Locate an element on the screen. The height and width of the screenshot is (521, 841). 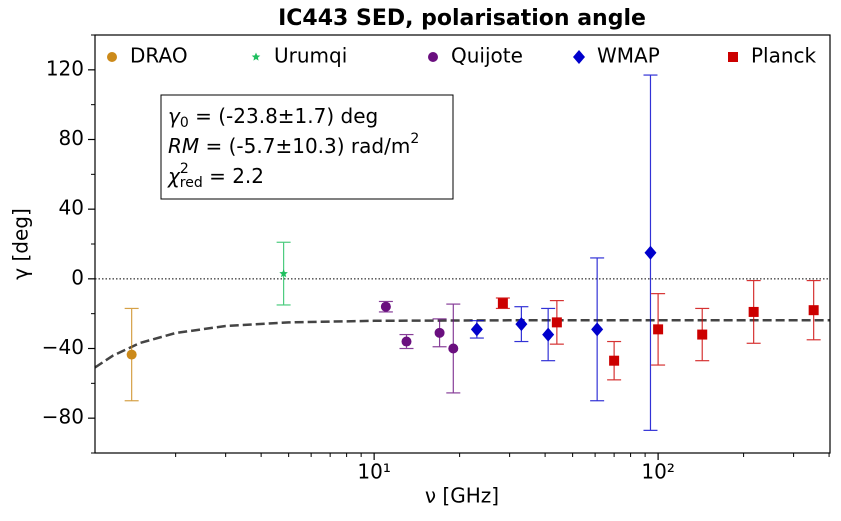
y-axis-label: γ [deg] is located at coordinates (21, 244).